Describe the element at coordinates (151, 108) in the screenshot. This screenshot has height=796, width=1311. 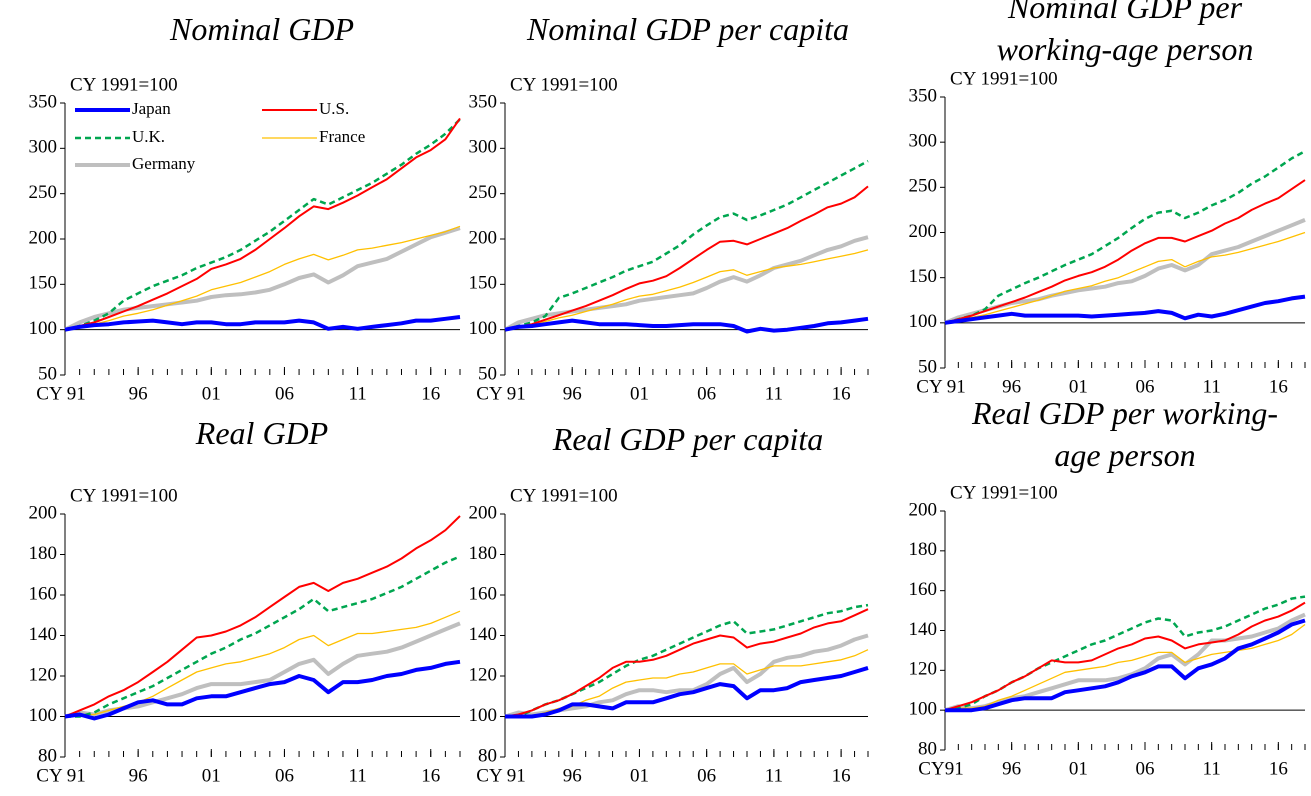
I see `legend-label: Japan` at that location.